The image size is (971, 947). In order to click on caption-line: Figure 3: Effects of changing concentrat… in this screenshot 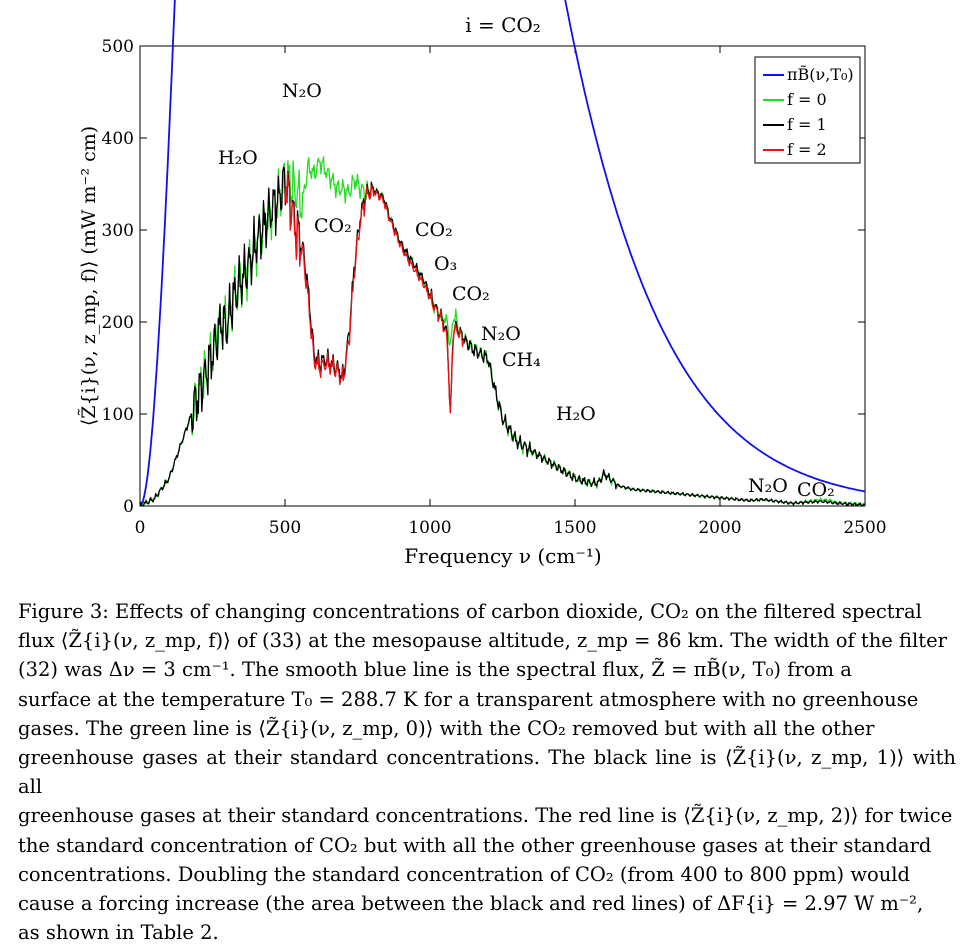, I will do `click(470, 611)`.